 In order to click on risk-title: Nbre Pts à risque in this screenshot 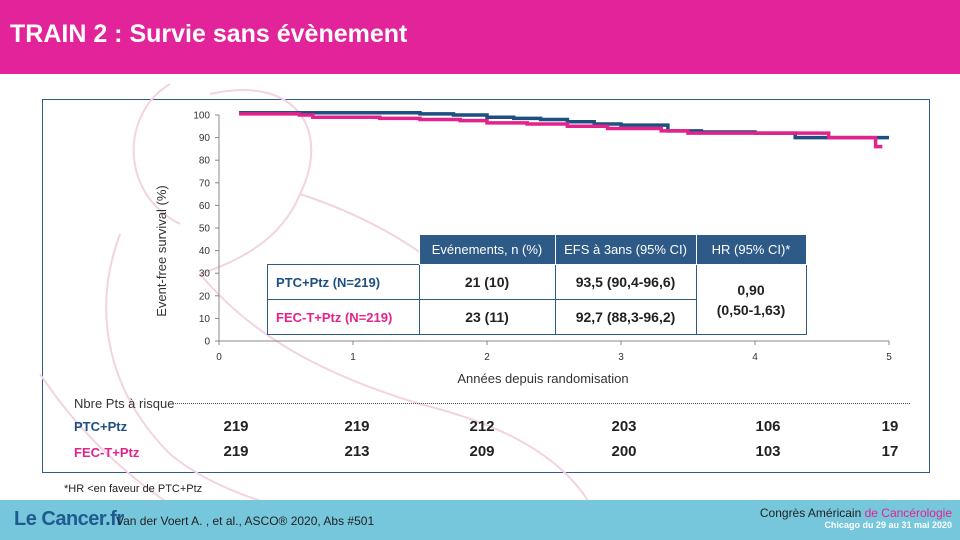, I will do `click(124, 403)`.